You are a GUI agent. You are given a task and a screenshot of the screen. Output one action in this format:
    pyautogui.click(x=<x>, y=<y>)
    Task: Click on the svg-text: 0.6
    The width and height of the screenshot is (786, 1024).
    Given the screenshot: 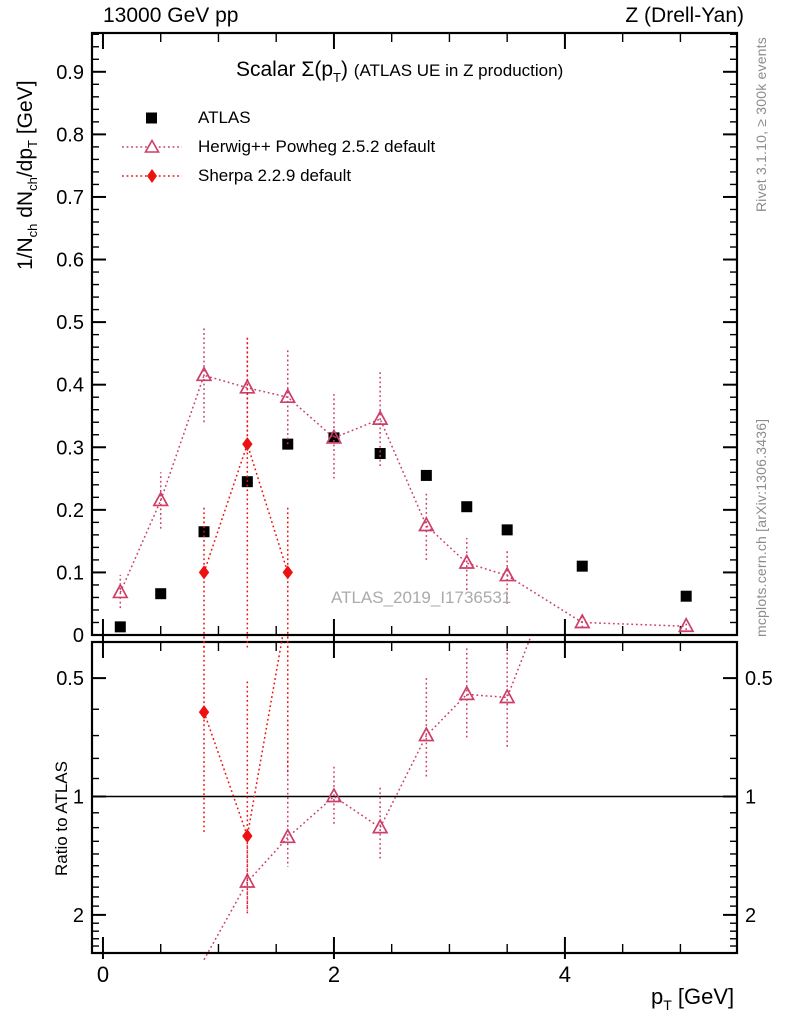 What is the action you would take?
    pyautogui.click(x=70, y=261)
    